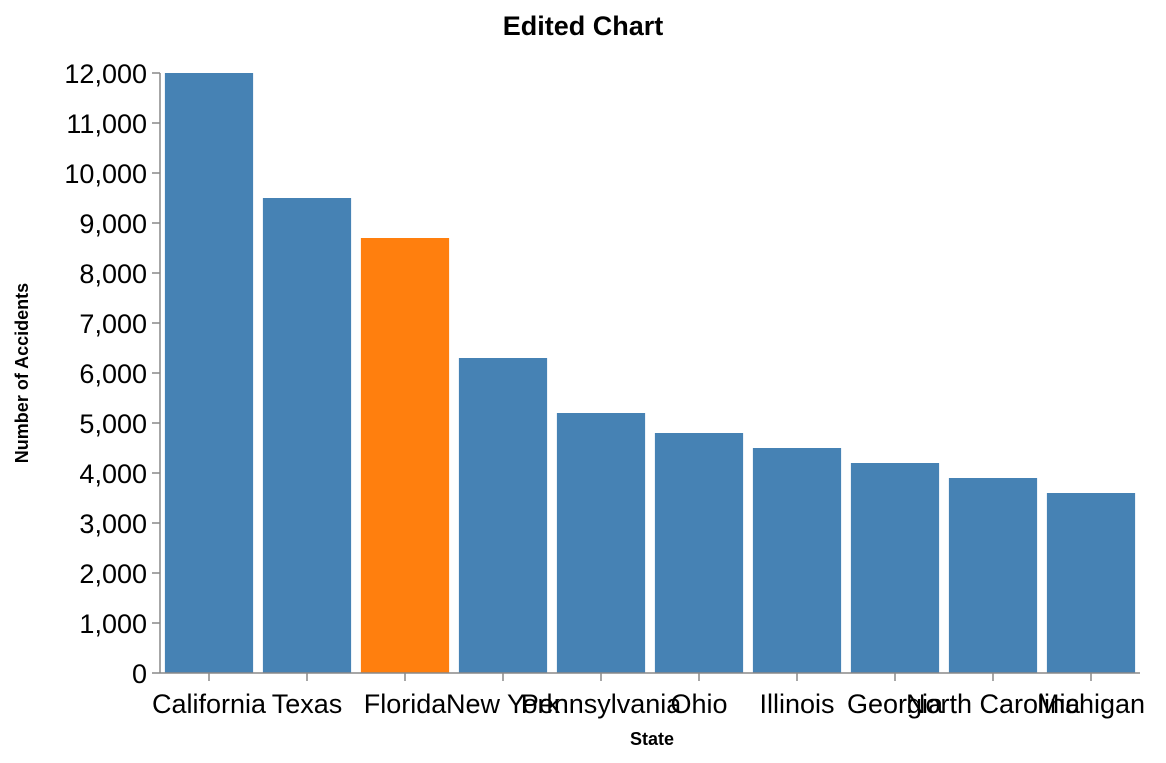  Describe the element at coordinates (105, 74) in the screenshot. I see `y-tick-label: 12,000` at that location.